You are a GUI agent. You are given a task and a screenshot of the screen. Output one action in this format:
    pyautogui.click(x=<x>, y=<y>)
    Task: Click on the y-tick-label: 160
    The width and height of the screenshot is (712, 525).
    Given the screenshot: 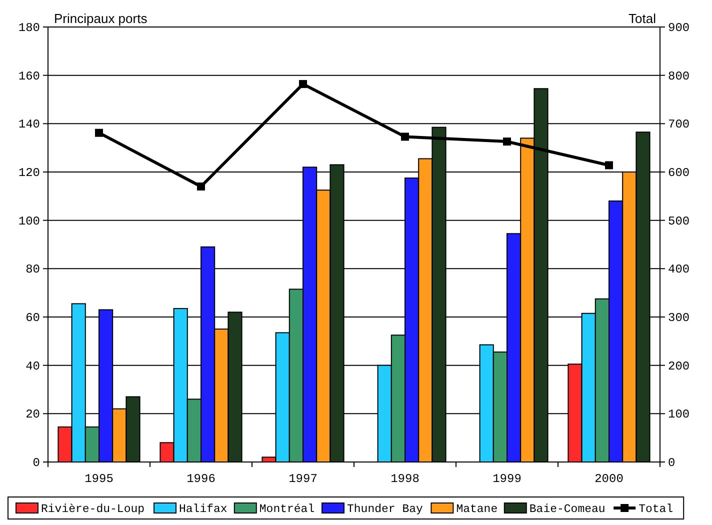 What is the action you would take?
    pyautogui.click(x=29, y=76)
    